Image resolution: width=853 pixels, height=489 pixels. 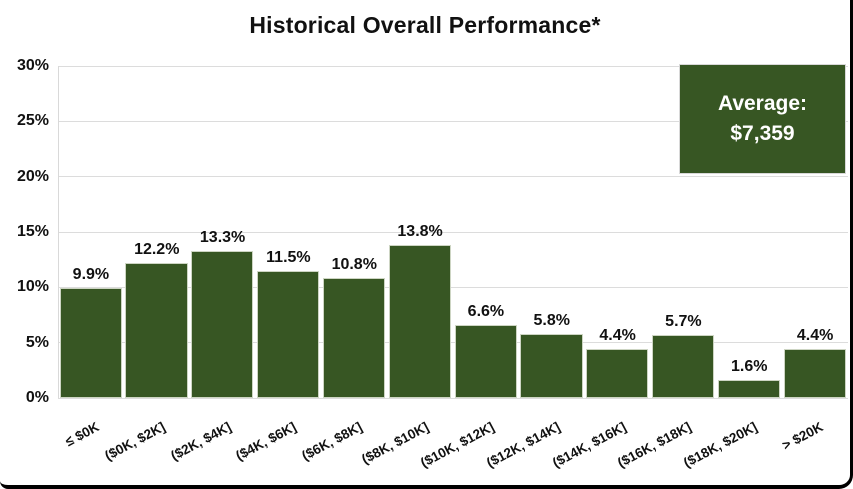 What do you see at coordinates (762, 133) in the screenshot?
I see `average-value: $7,359` at bounding box center [762, 133].